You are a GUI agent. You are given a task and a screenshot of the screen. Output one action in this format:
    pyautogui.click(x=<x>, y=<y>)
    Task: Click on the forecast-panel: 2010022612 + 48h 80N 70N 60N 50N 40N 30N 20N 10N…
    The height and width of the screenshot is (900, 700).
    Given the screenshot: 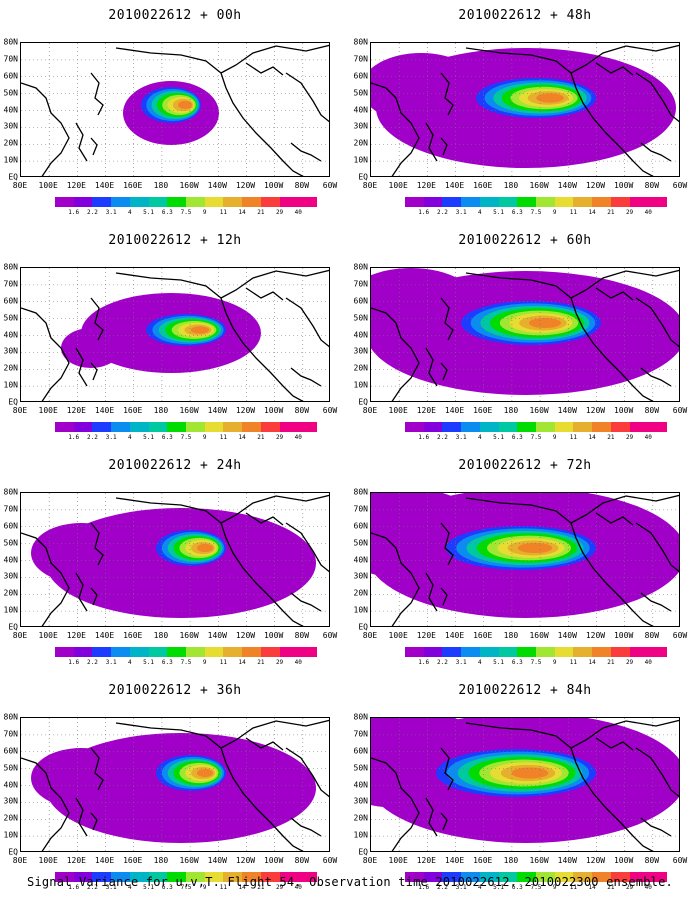 What is the action you would take?
    pyautogui.click(x=525, y=111)
    